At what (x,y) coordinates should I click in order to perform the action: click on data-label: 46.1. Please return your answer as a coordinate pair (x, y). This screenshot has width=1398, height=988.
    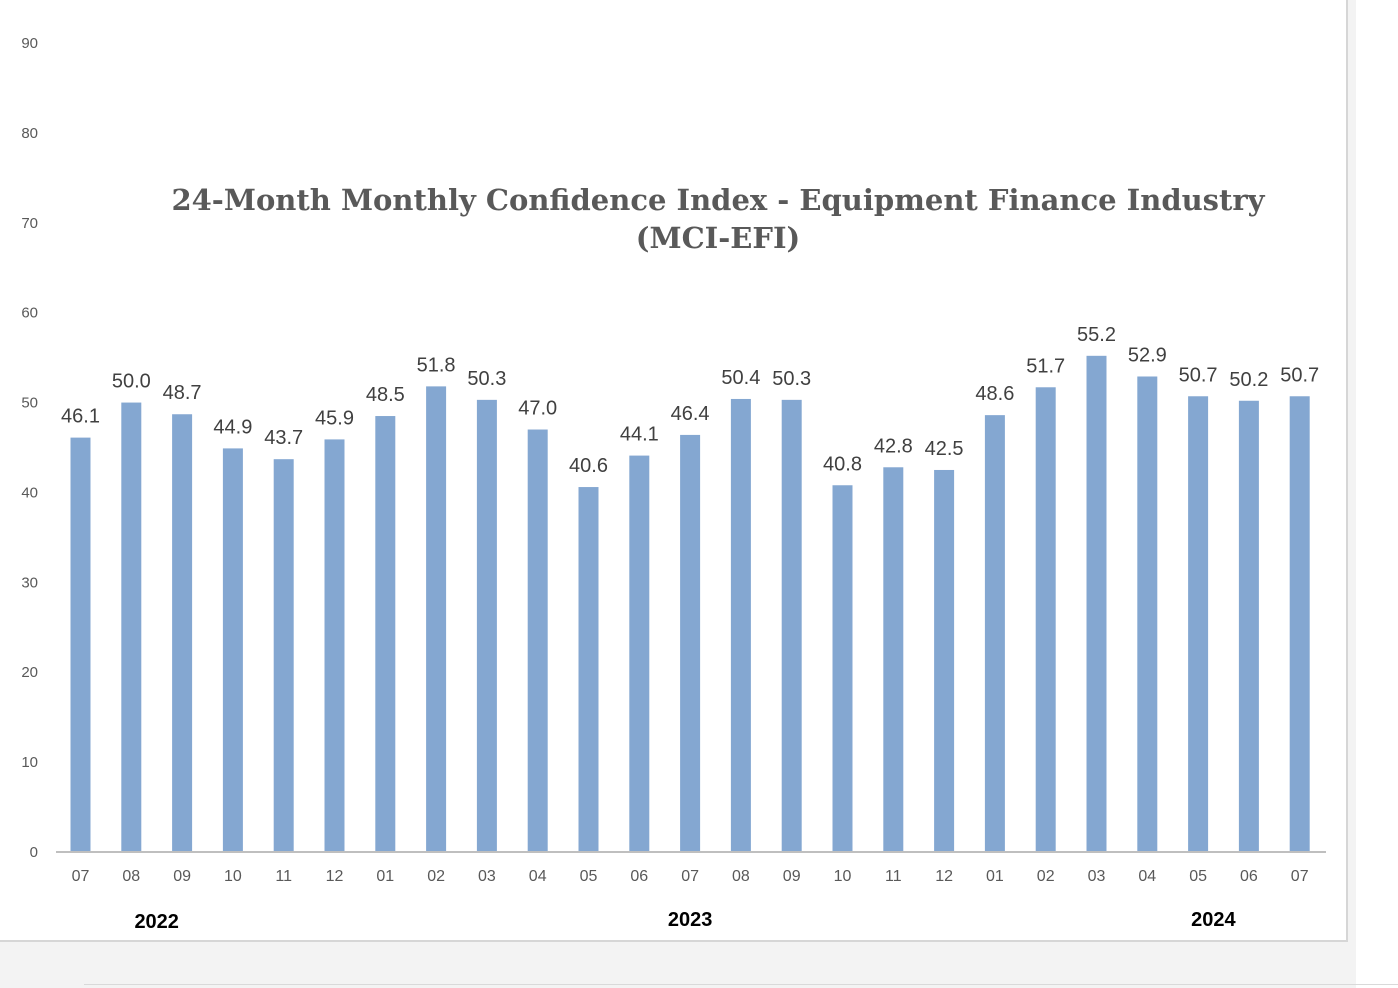
    Looking at the image, I should click on (80, 417).